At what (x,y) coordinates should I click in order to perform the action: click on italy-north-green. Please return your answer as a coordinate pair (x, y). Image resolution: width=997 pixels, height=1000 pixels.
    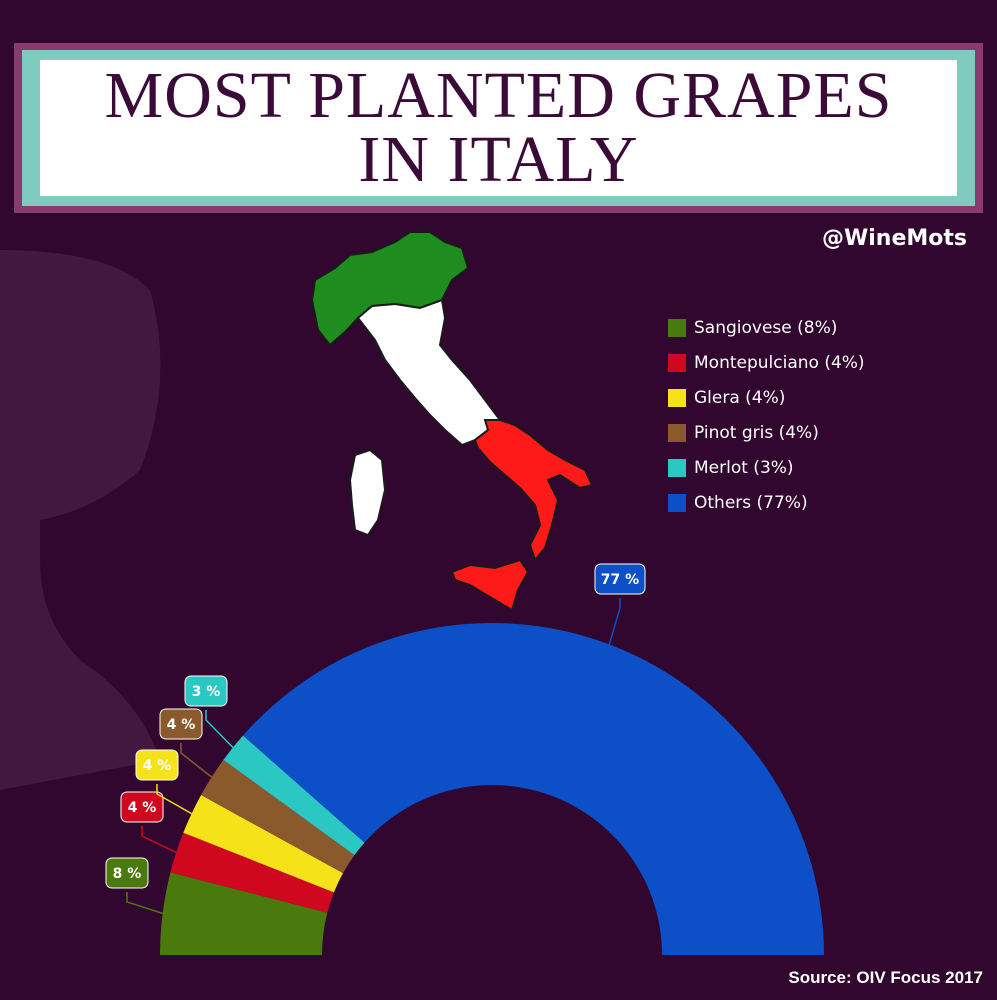
    Looking at the image, I should click on (390, 289).